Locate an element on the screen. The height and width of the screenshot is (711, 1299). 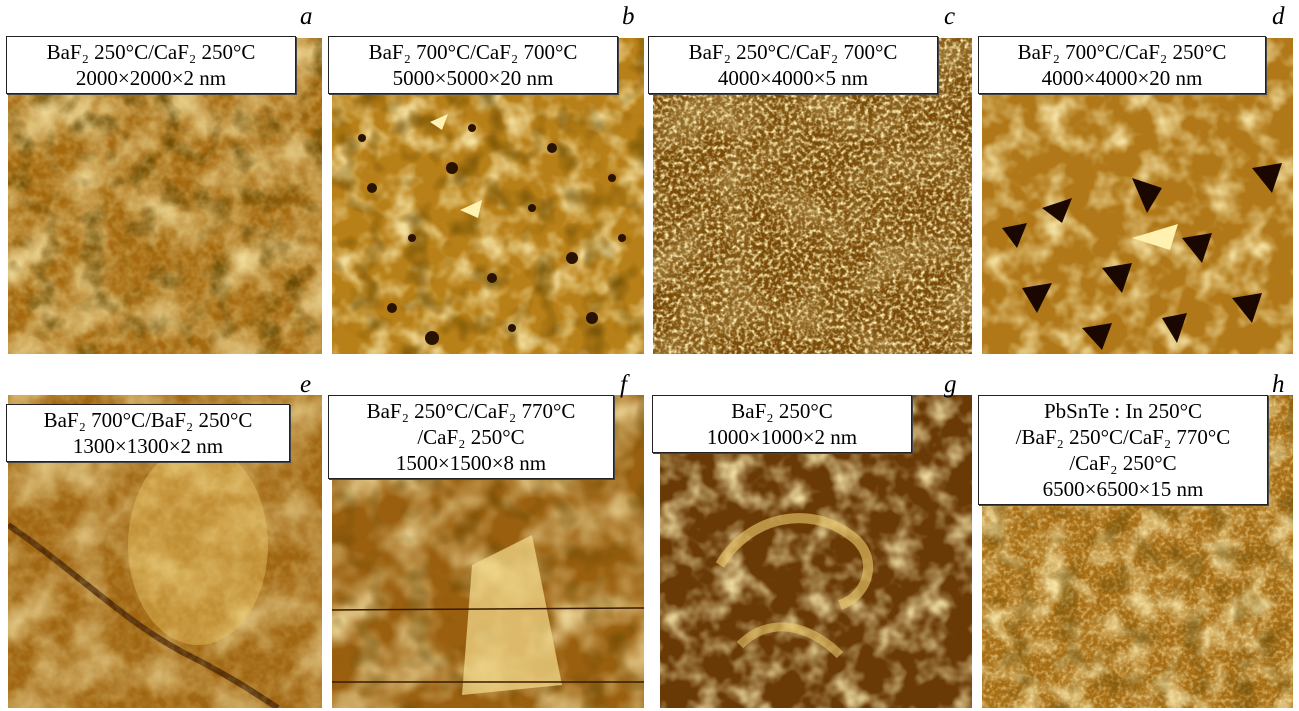
label-g-line-1: BaF₂ 250°C is located at coordinates (782, 411).